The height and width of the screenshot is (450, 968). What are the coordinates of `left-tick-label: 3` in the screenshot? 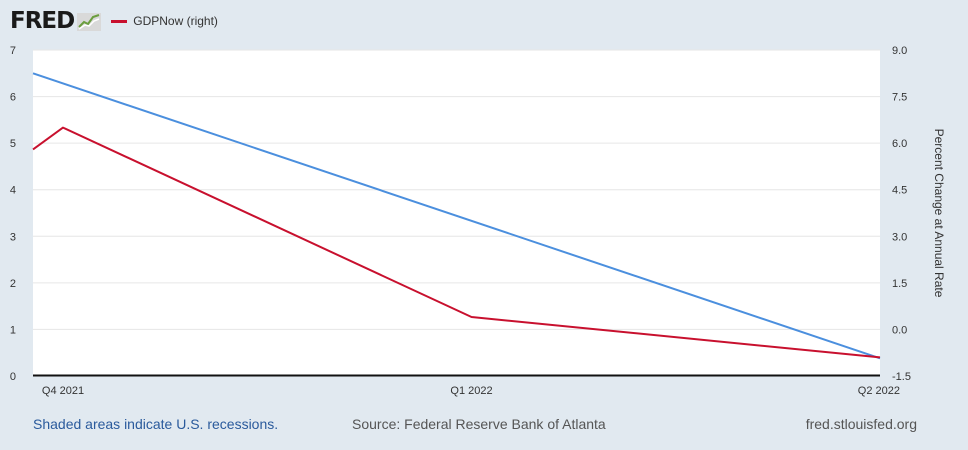 It's located at (13, 237).